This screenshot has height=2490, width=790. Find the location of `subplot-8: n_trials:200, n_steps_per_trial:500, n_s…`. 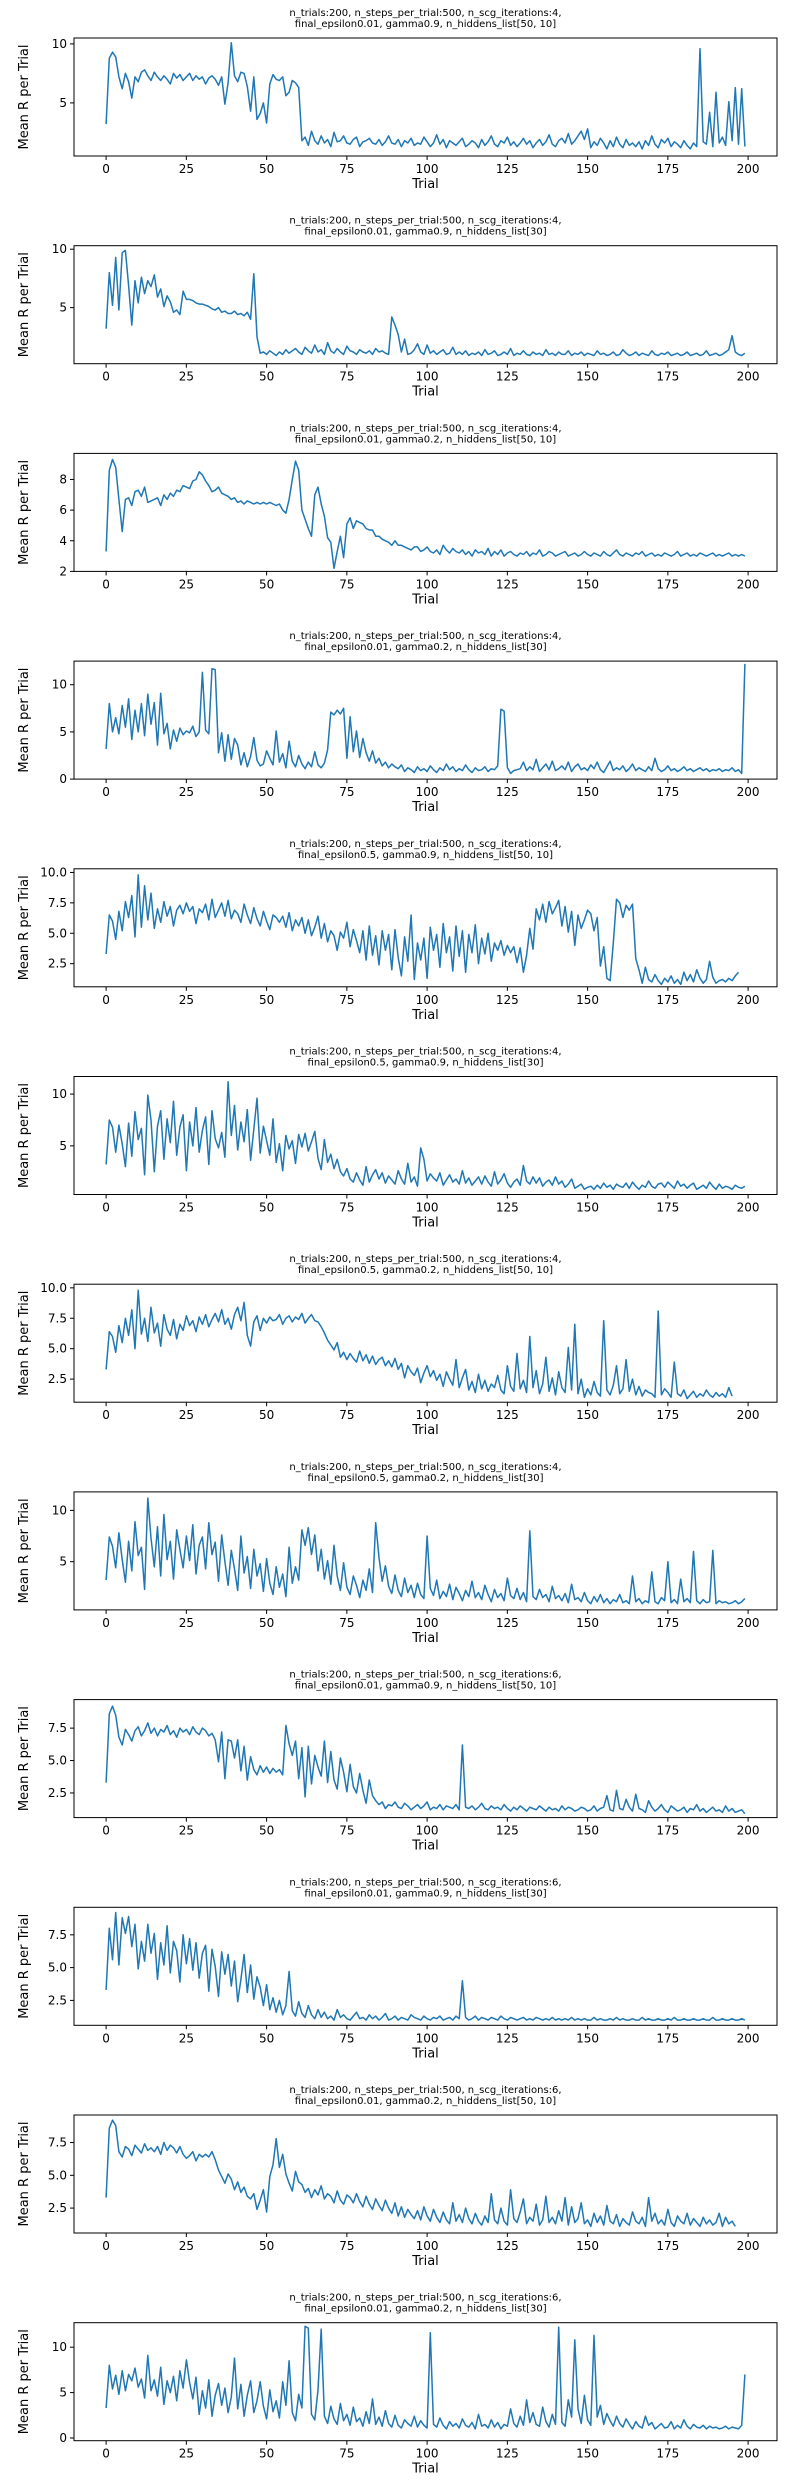

subplot-8: n_trials:200, n_steps_per_trial:500, n_s… is located at coordinates (397, 1554).